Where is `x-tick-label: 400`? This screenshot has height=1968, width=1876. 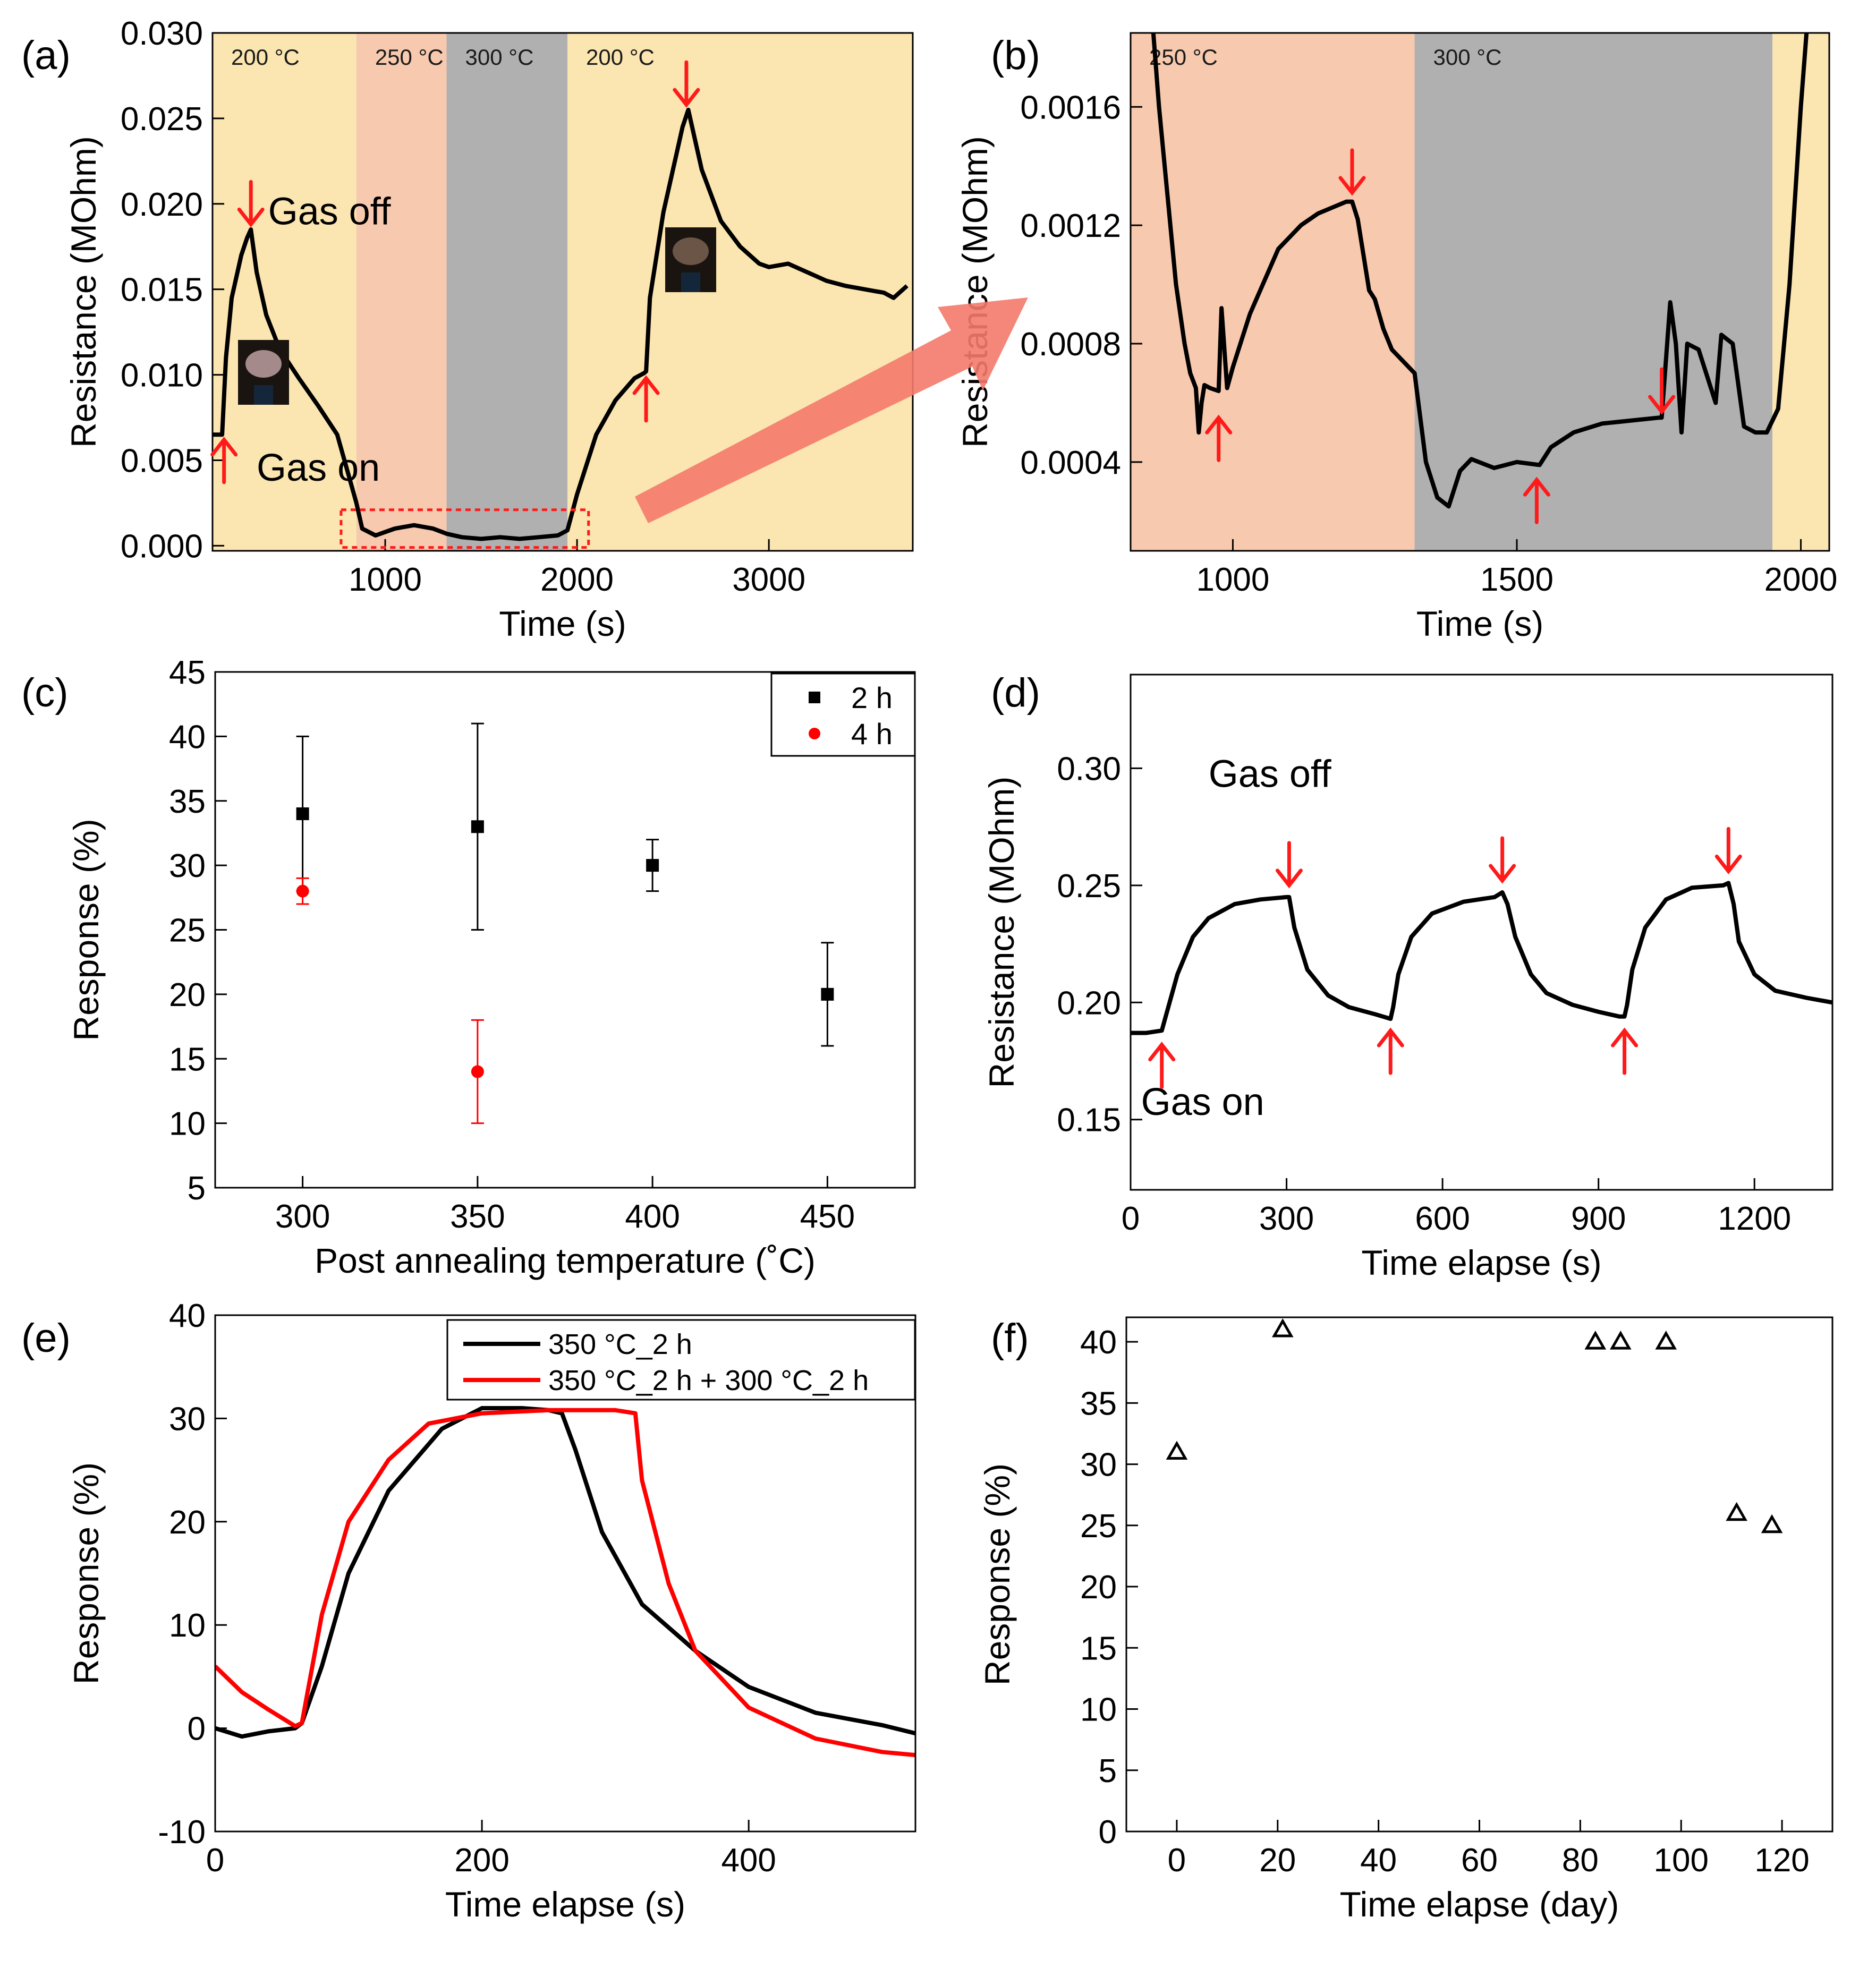
x-tick-label: 400 is located at coordinates (748, 1860).